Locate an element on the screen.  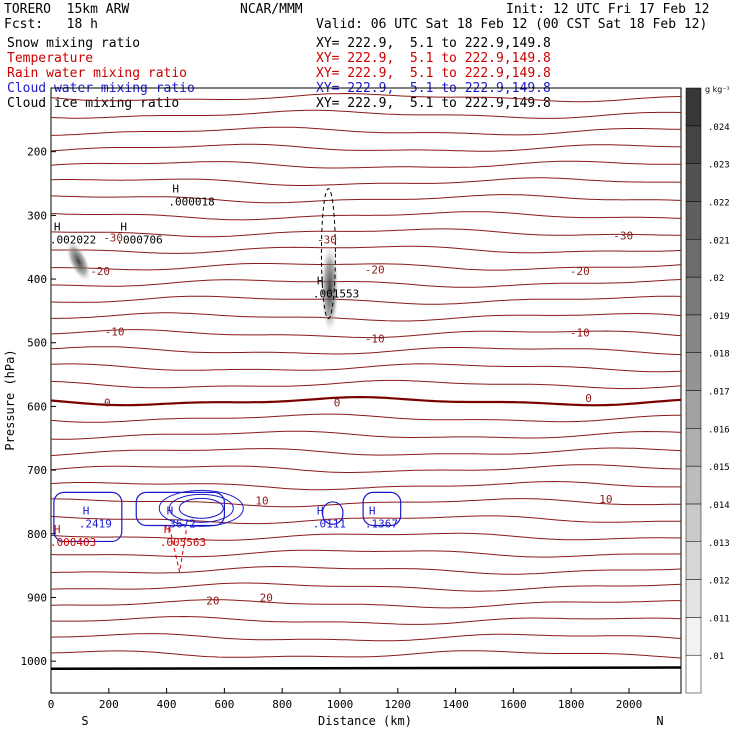
temperature-label: 0 is located at coordinates (337, 403).